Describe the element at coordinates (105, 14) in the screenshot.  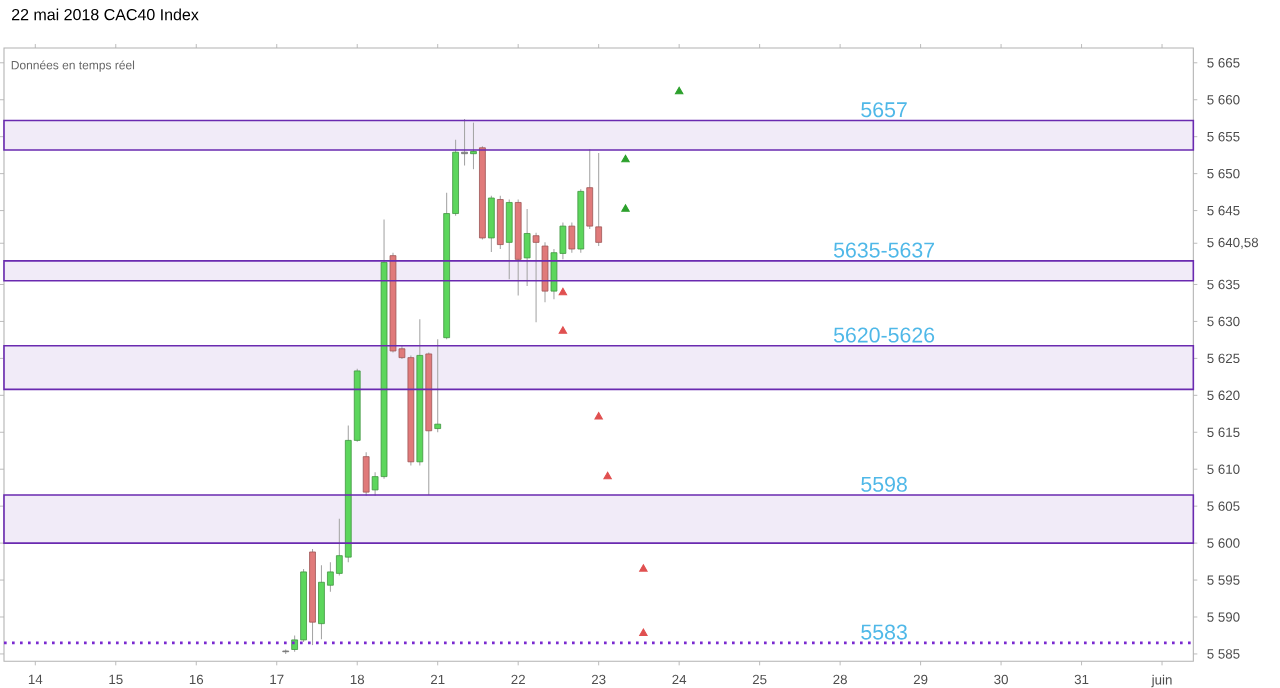
I see `chart-title: 22 mai 2018 CAC40 Index` at that location.